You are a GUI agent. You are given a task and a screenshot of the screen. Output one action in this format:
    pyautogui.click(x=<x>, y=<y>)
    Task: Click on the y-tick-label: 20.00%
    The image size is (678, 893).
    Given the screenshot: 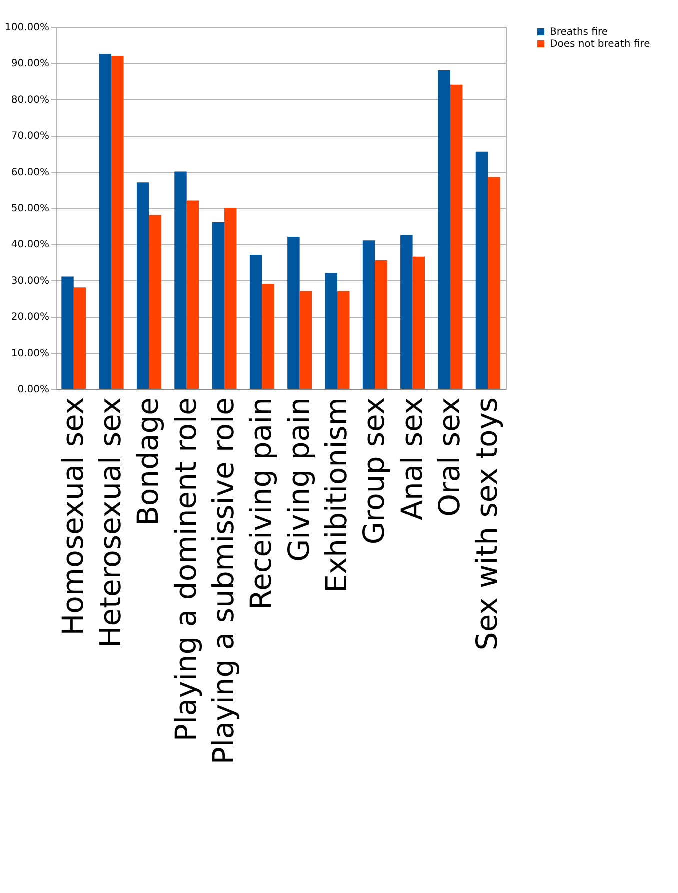 What is the action you would take?
    pyautogui.click(x=30, y=318)
    